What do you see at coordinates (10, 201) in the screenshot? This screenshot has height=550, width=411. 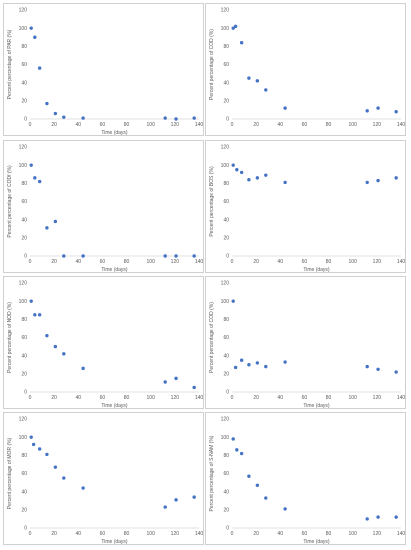 I see `y-axis-label: Percent percentage of CODf (%)` at bounding box center [10, 201].